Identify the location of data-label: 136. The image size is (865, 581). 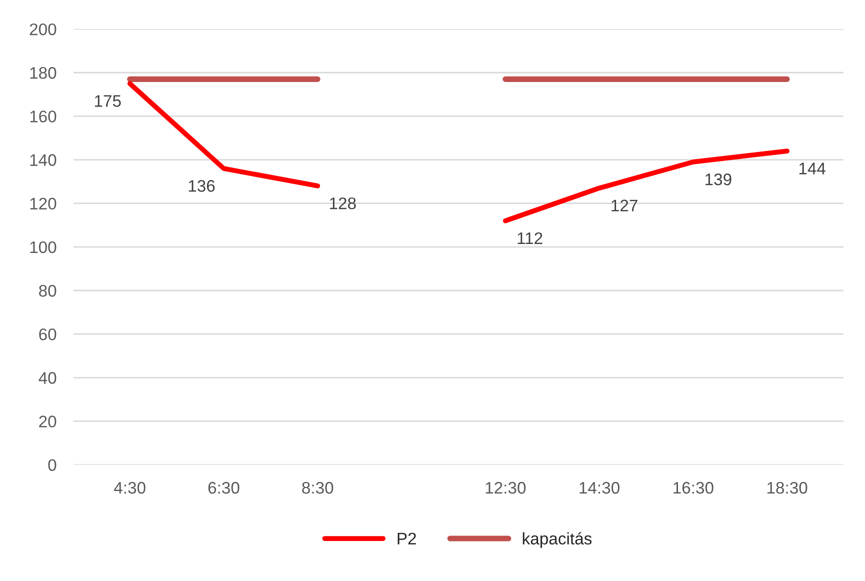
(201, 186).